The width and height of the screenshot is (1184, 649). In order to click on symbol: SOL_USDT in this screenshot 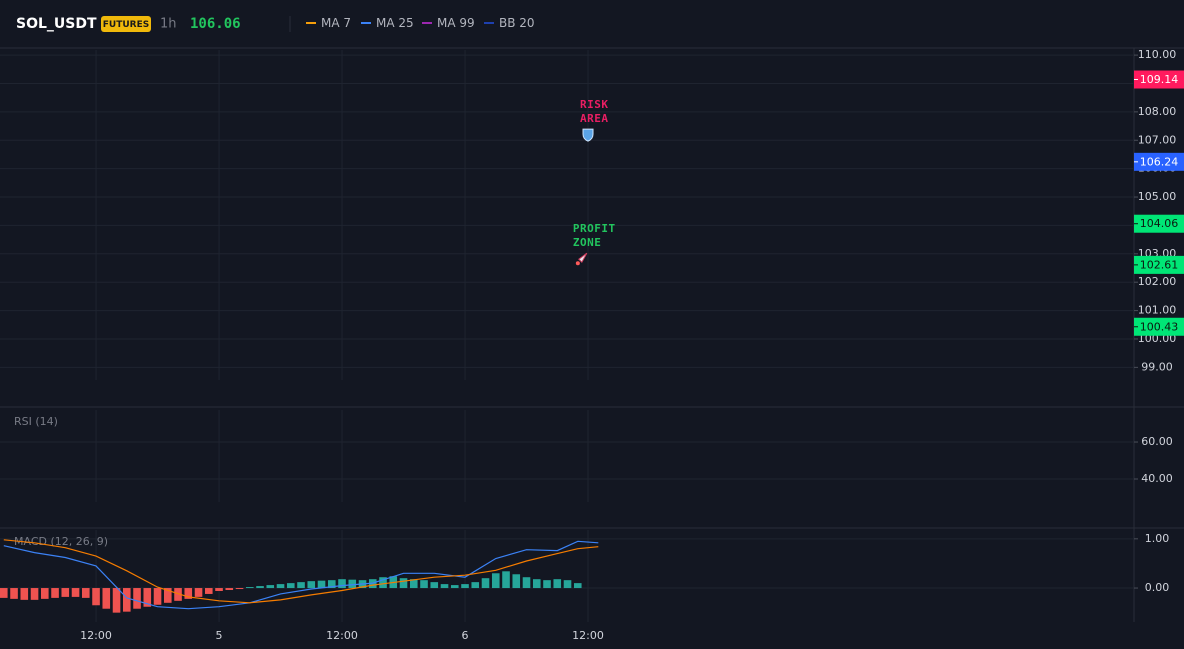, I will do `click(56, 24)`.